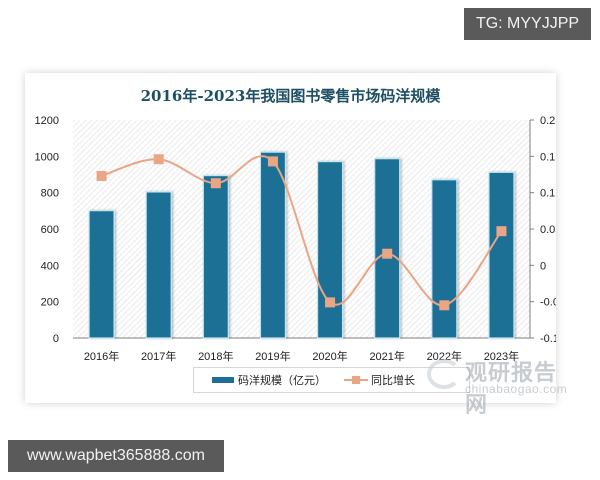  I want to click on x-tick-label: 2022年, so click(444, 356).